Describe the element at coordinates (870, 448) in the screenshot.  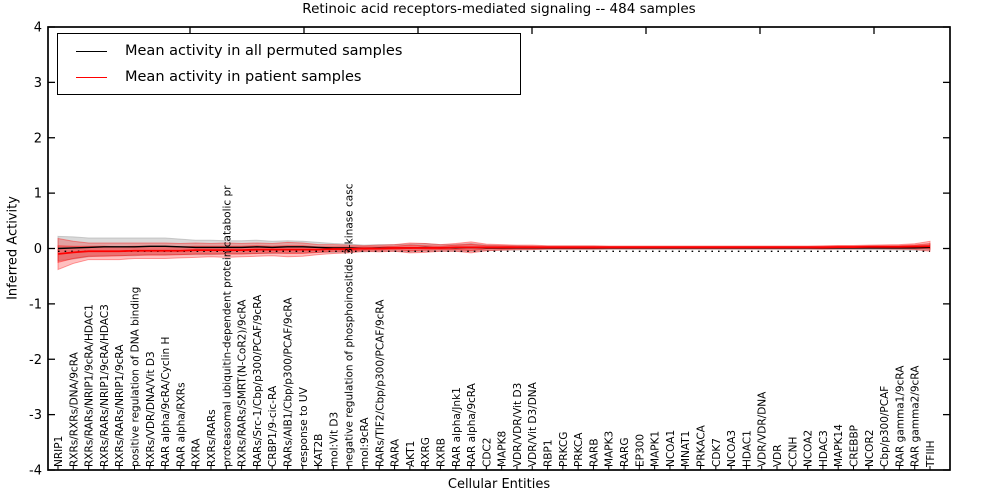
I see `x-tick-label: NCOR2` at that location.